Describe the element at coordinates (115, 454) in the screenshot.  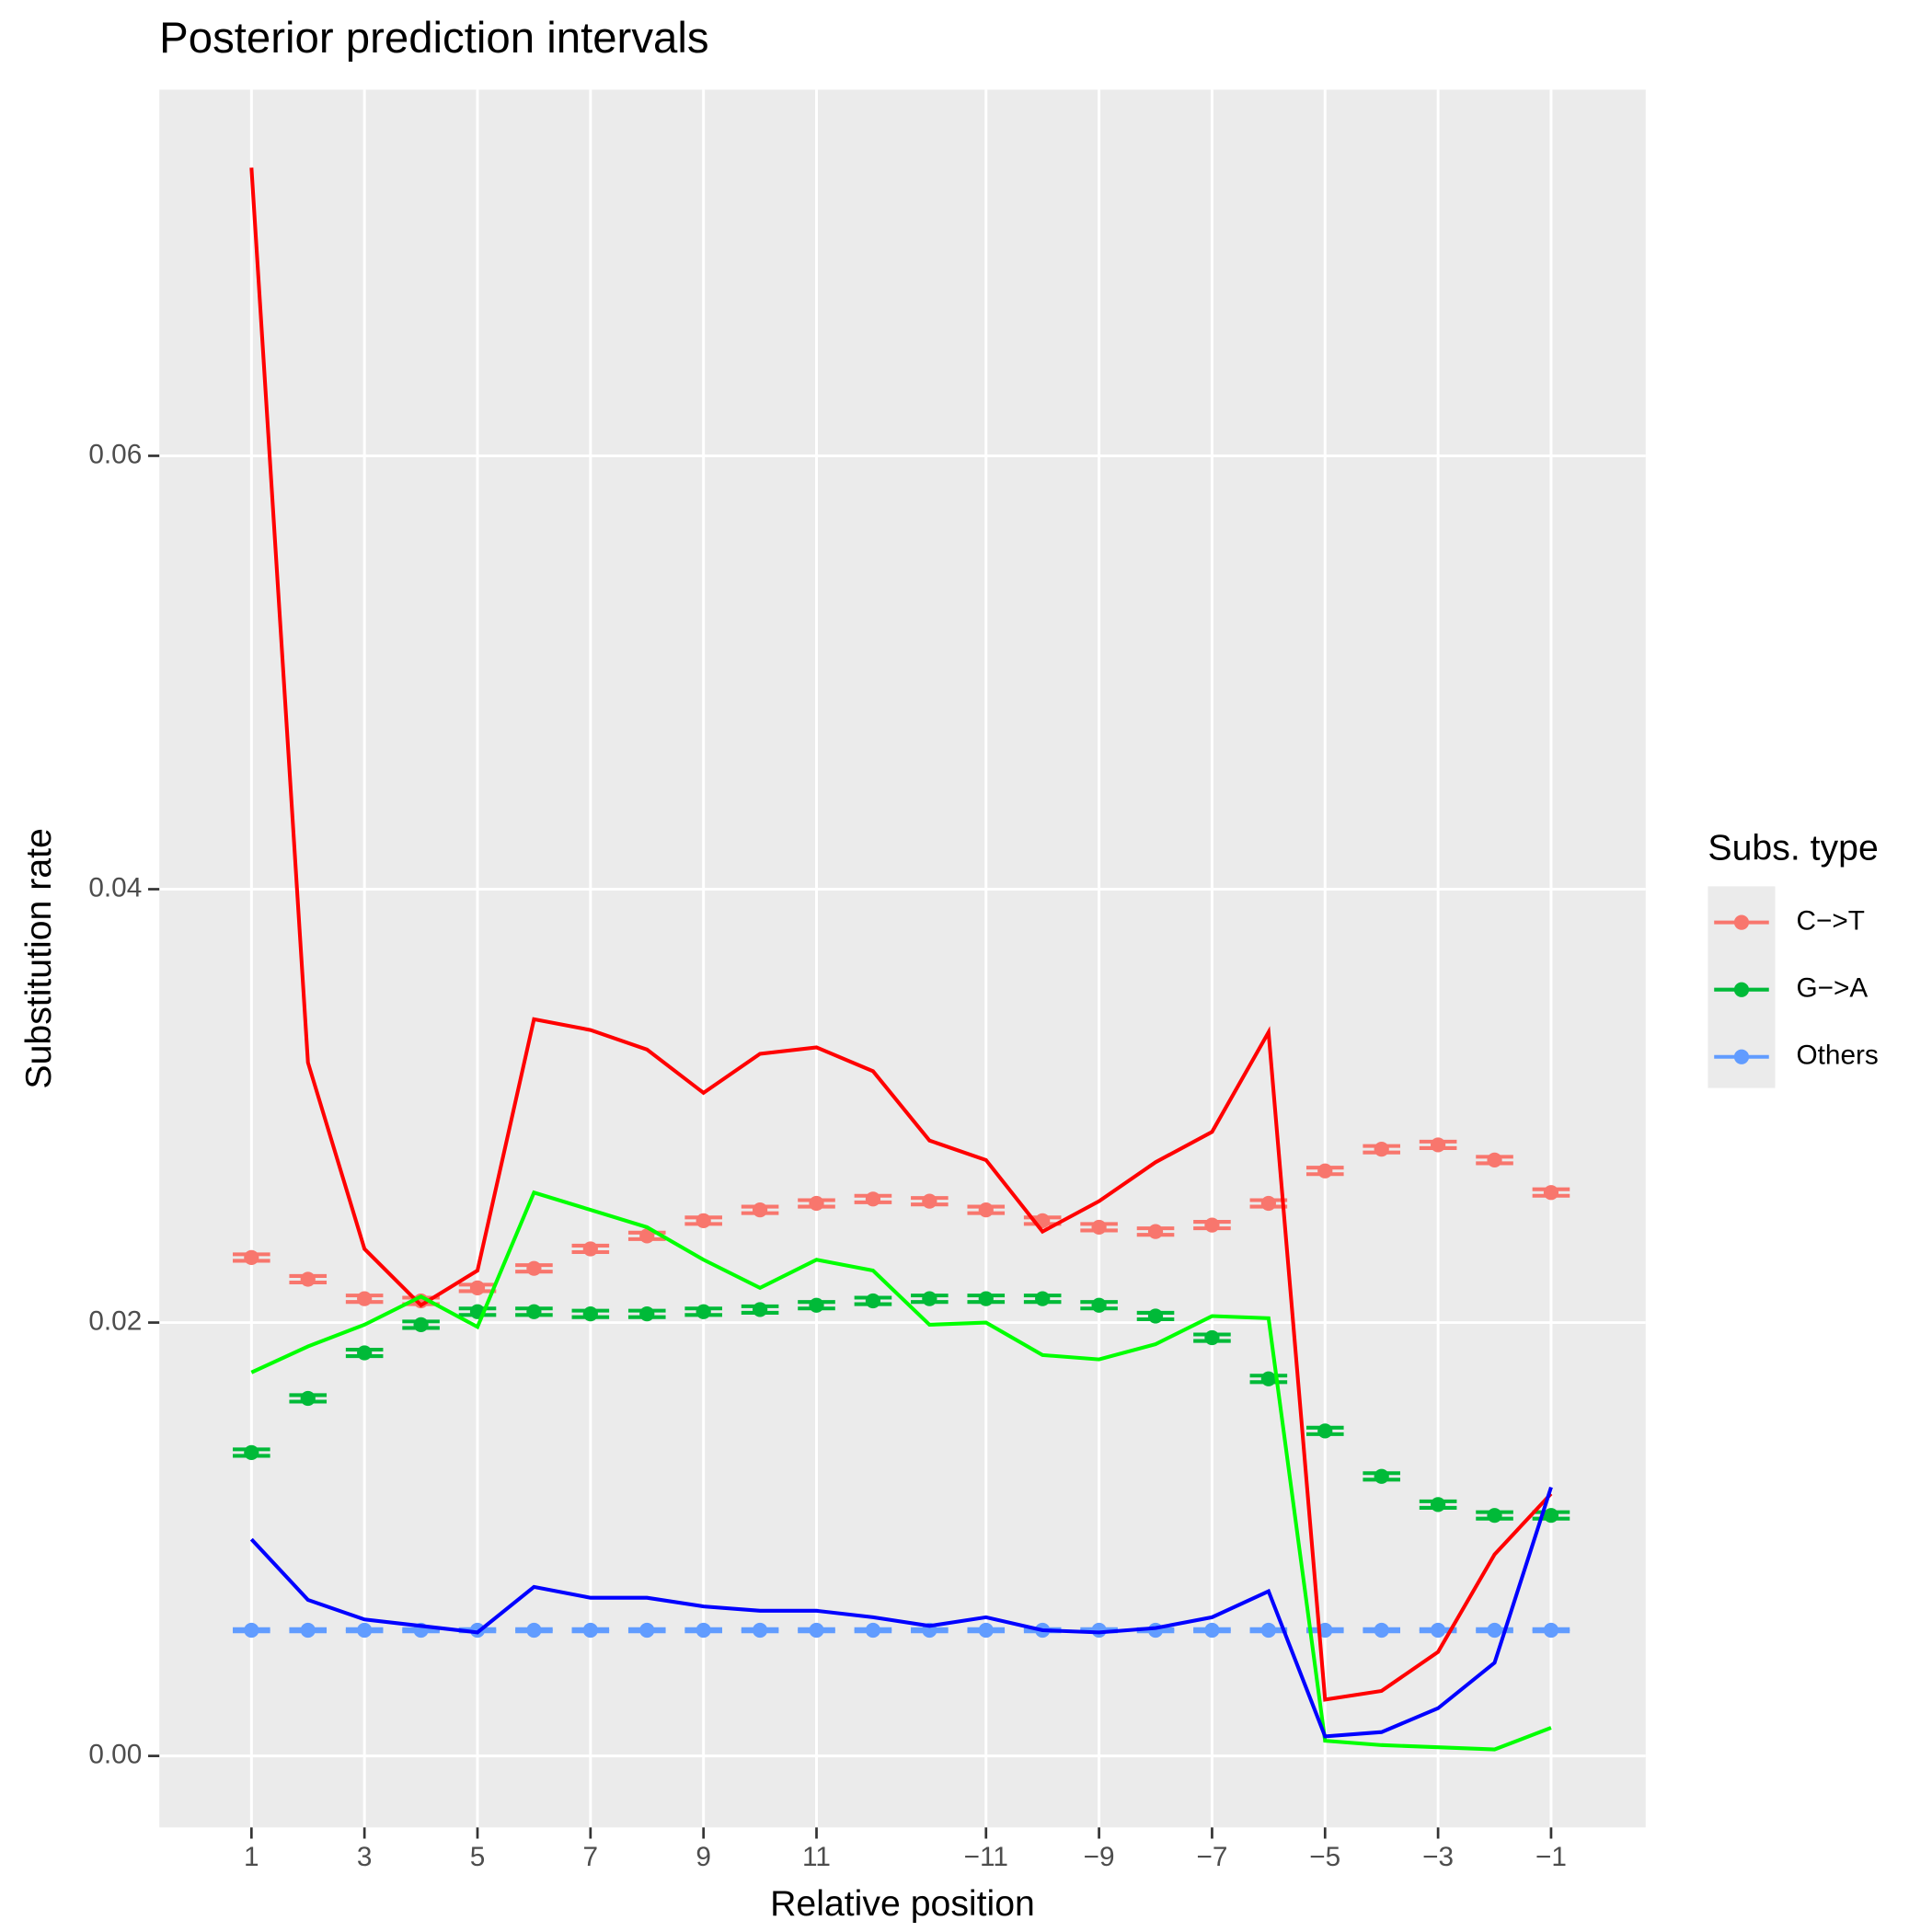
I see `y-tick-label: 0.06` at that location.